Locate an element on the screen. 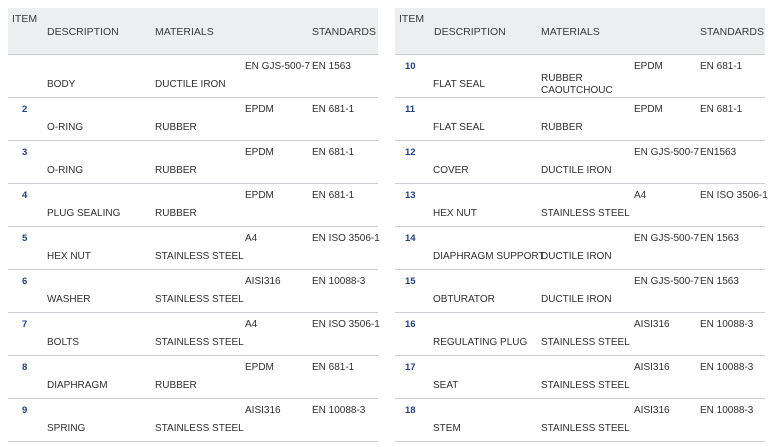  item-number: 11 is located at coordinates (410, 109).